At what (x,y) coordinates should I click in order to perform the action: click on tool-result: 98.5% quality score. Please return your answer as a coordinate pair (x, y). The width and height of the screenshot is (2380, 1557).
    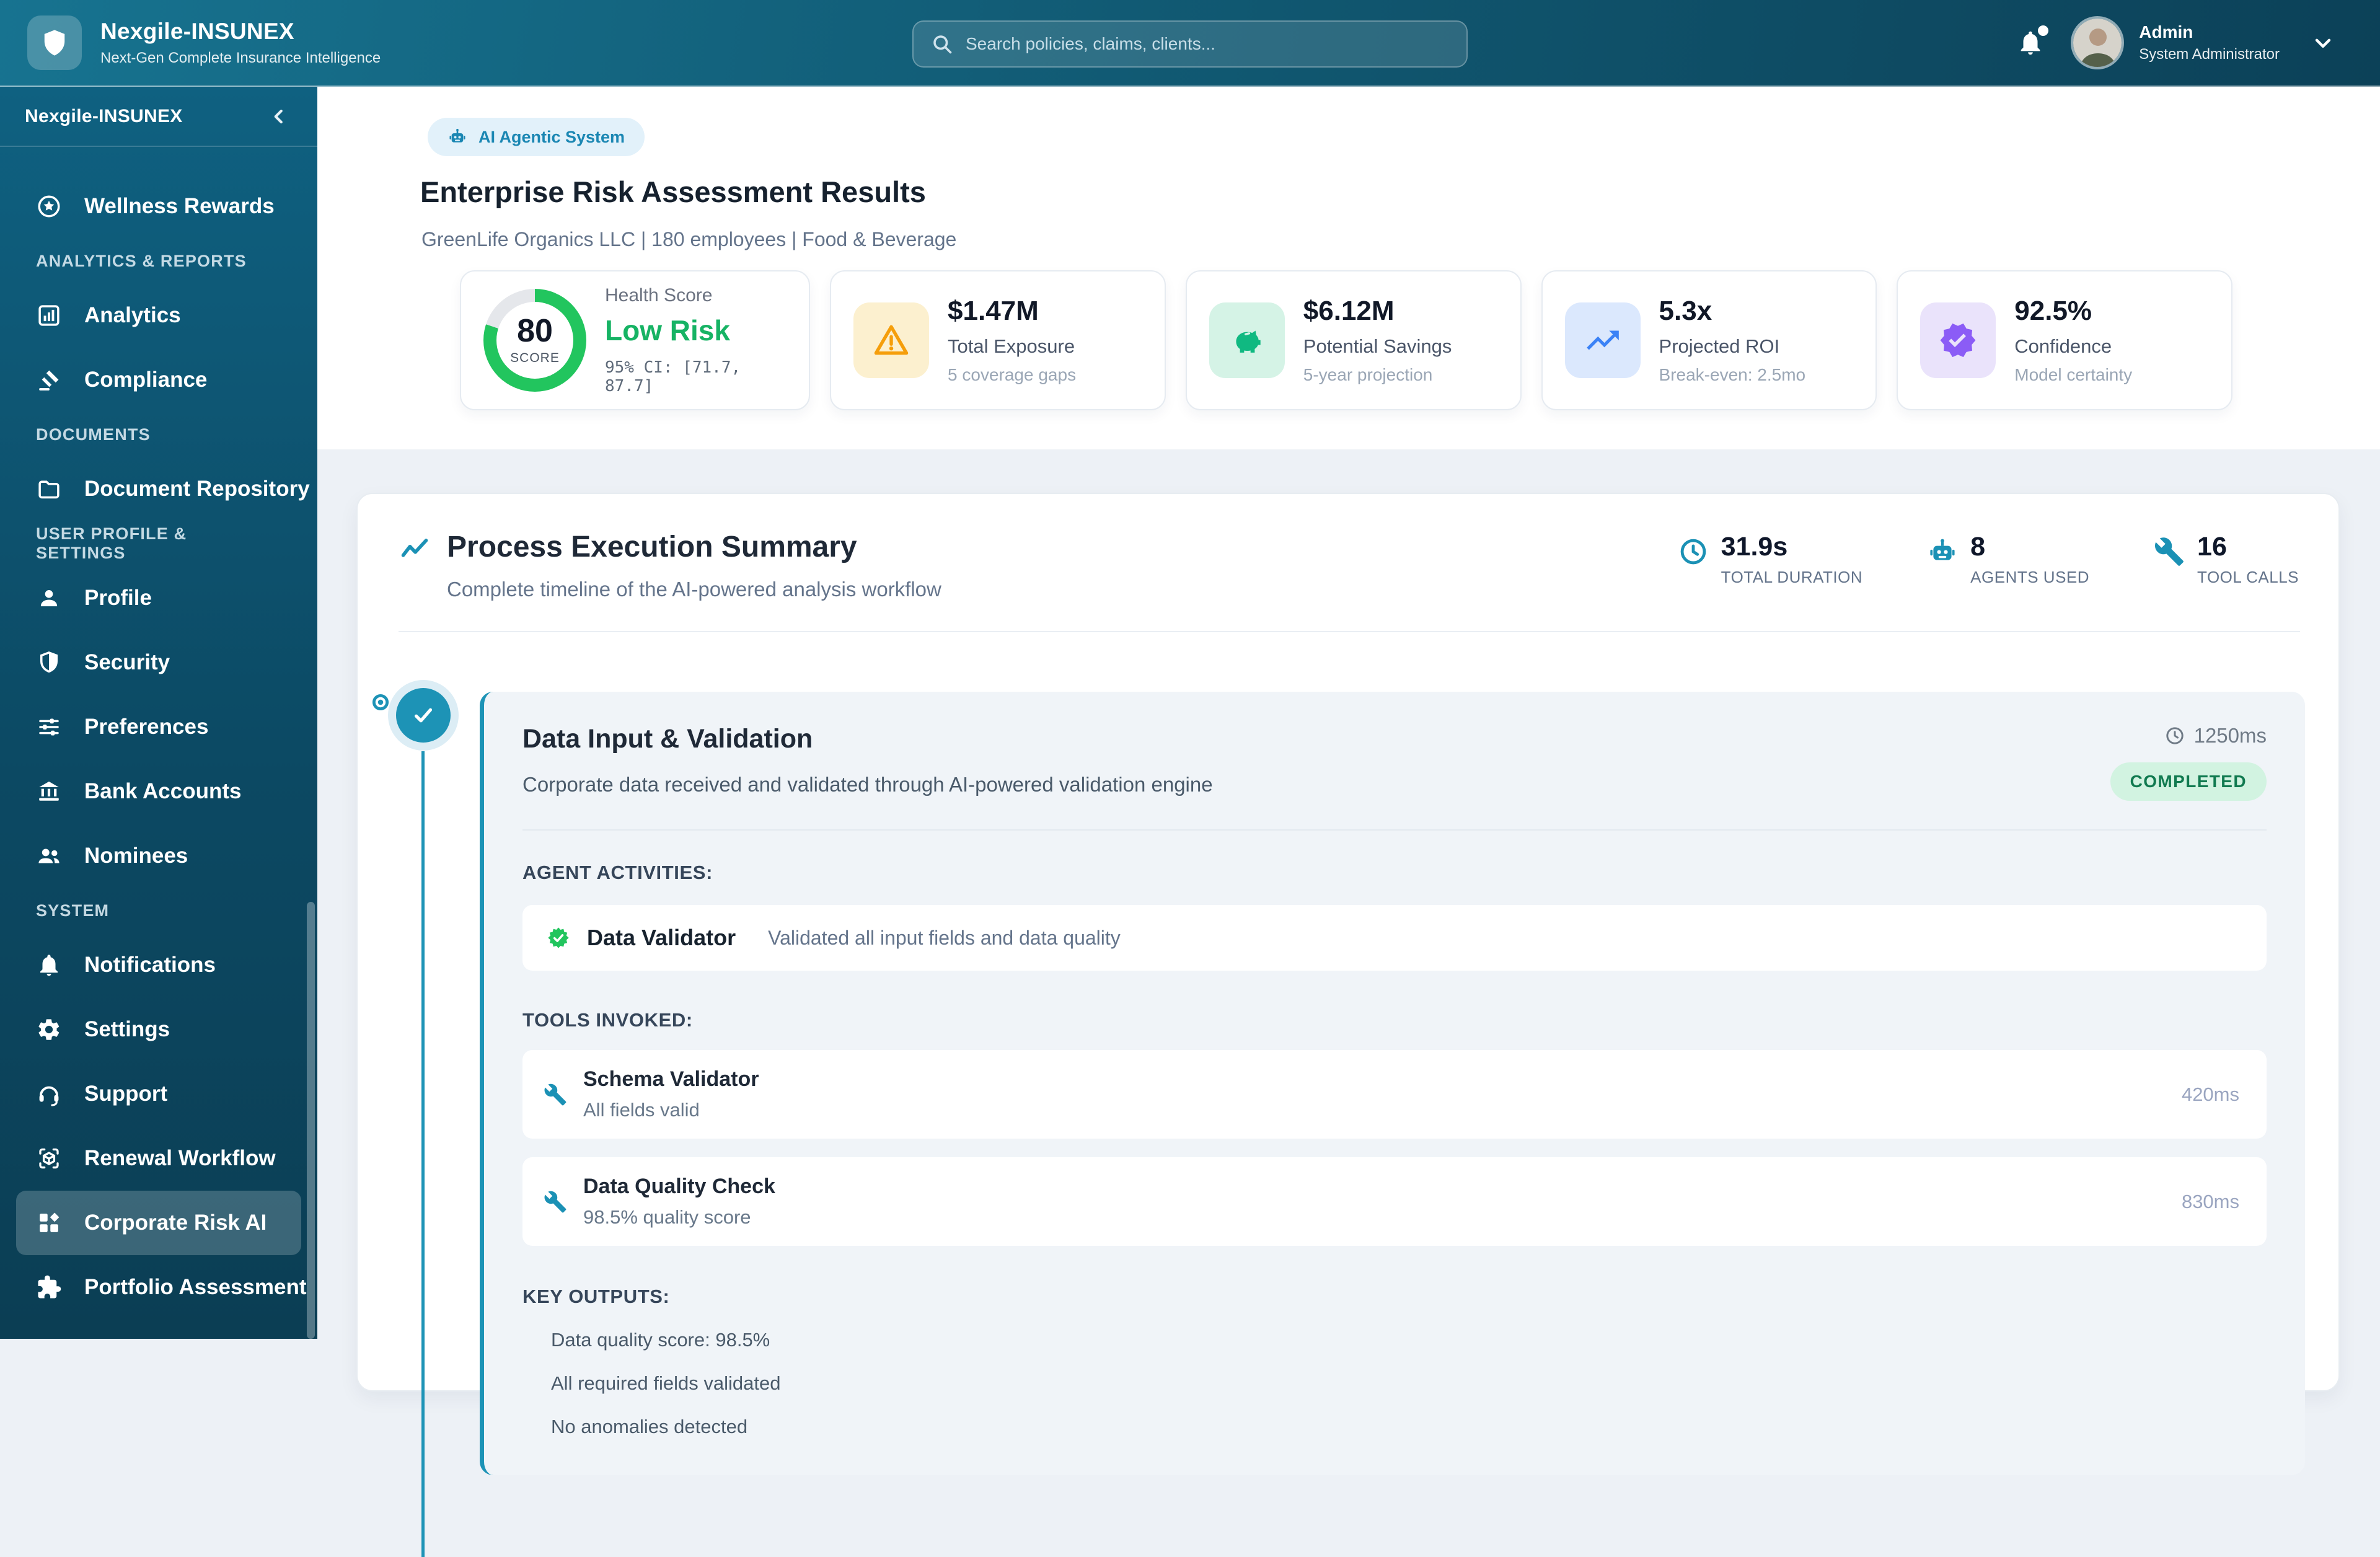
    Looking at the image, I should click on (667, 1217).